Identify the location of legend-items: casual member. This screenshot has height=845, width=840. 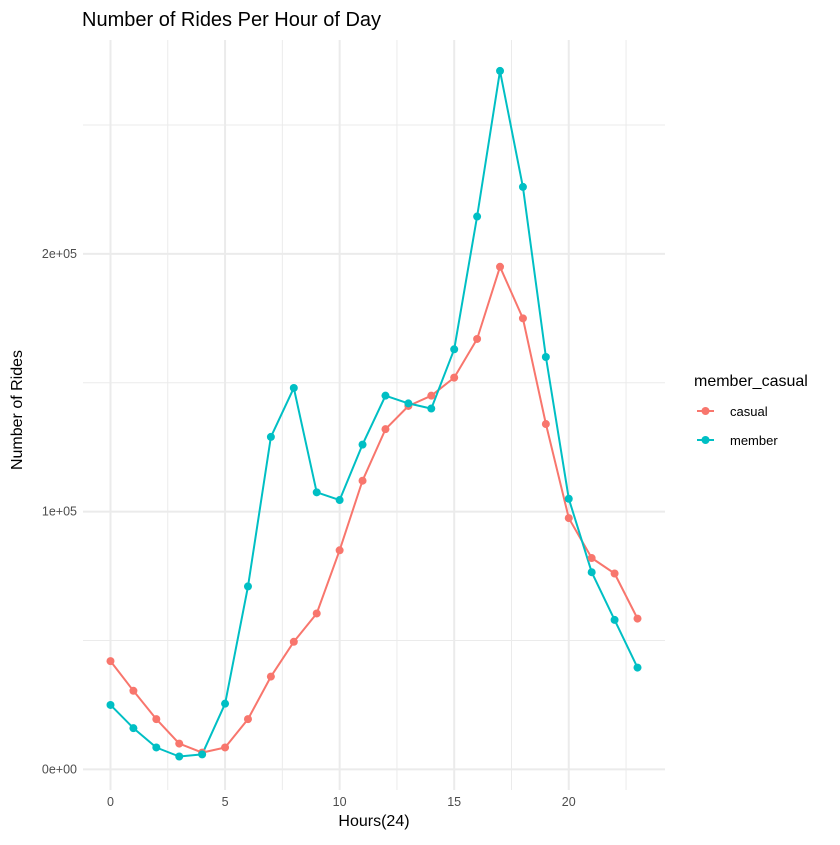
(737, 426).